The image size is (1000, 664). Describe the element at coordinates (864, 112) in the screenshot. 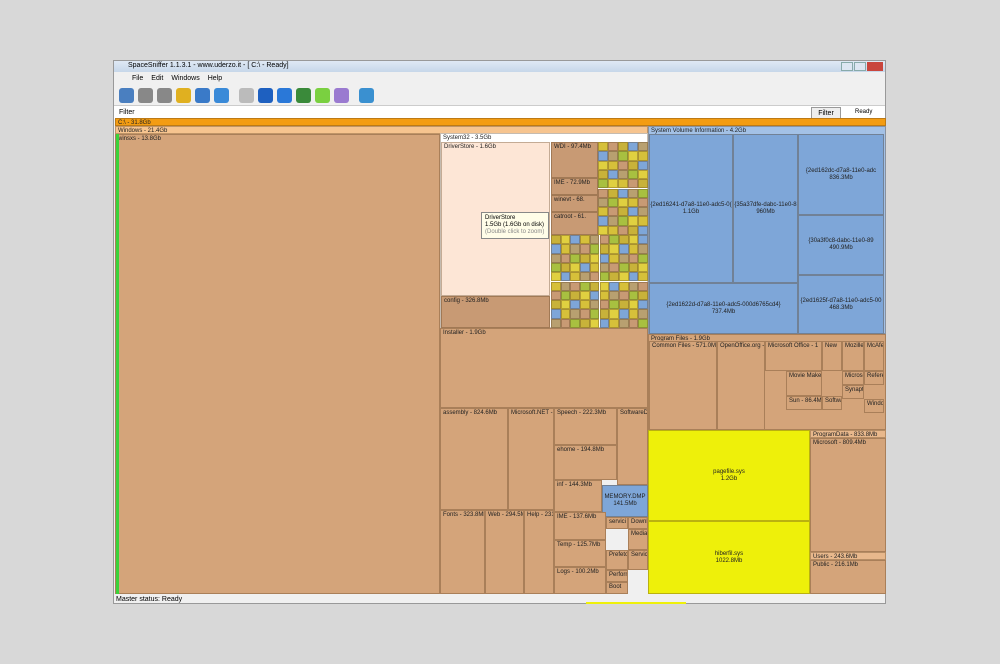

I see `state-label: Ready` at that location.